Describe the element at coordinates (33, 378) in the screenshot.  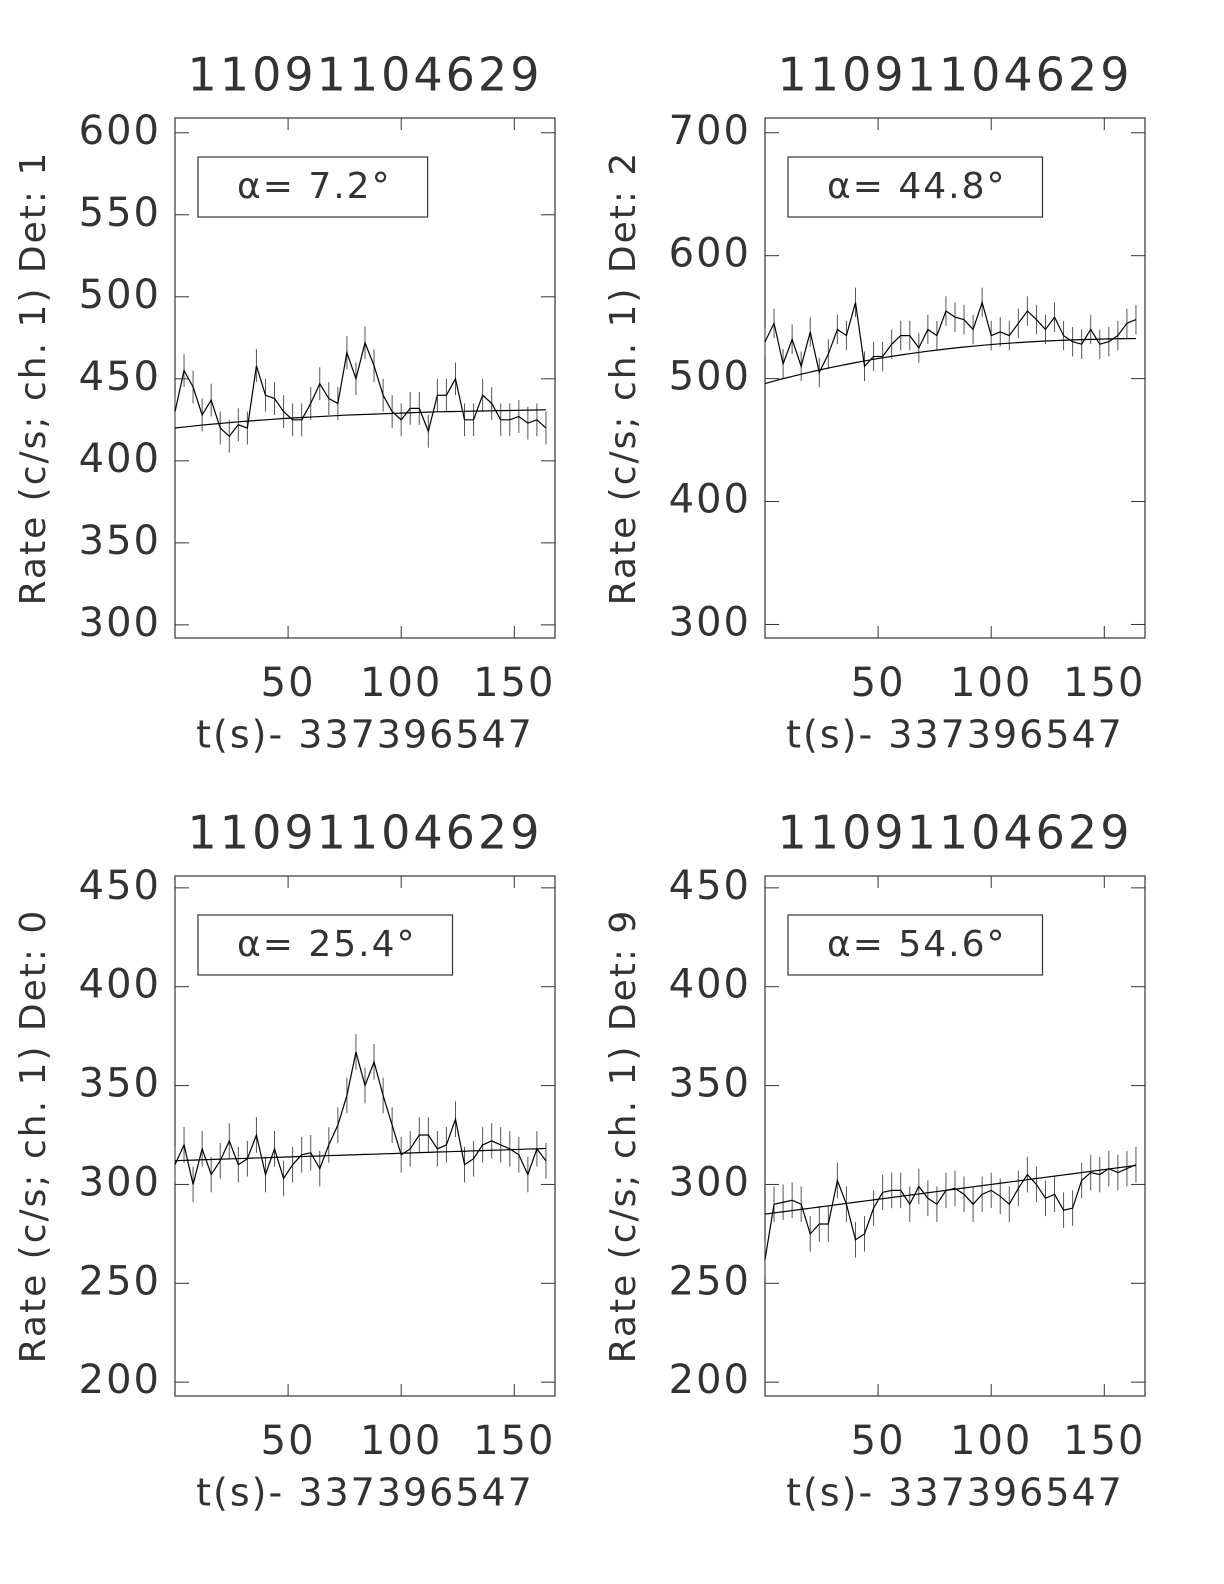
I see `y-axis-label: Rate (c/s; ch. 1) Det: 1` at that location.